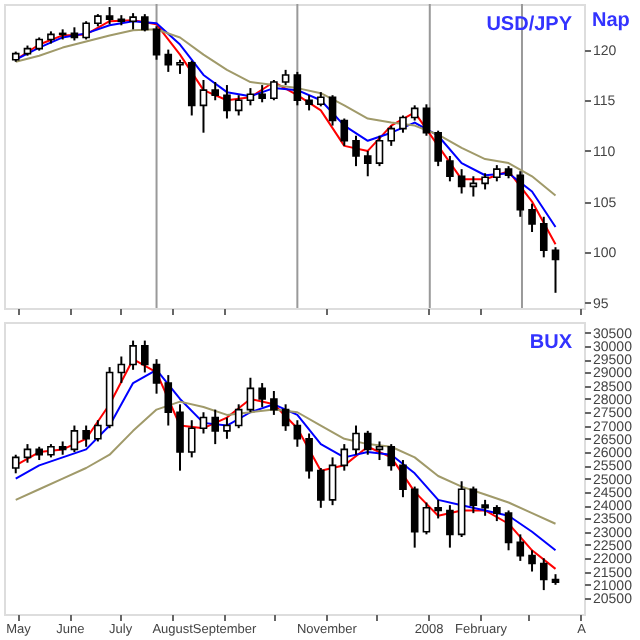  Describe the element at coordinates (611, 21) in the screenshot. I see `text: Nap` at that location.